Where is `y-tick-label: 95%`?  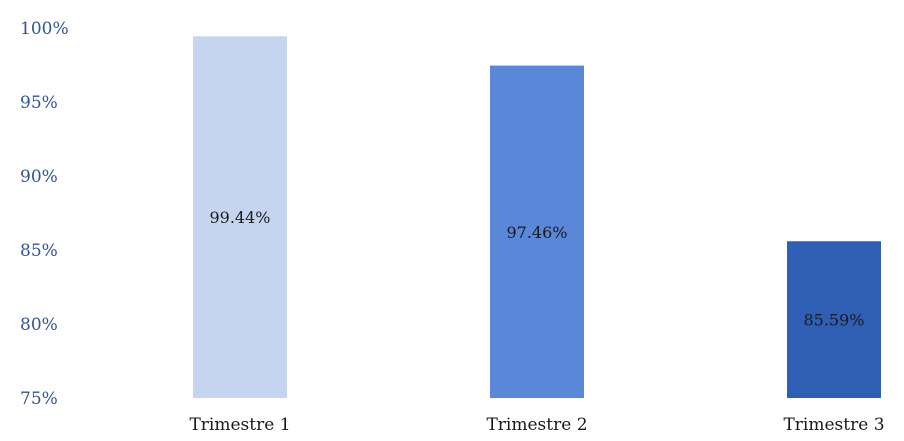 y-tick-label: 95% is located at coordinates (39, 103).